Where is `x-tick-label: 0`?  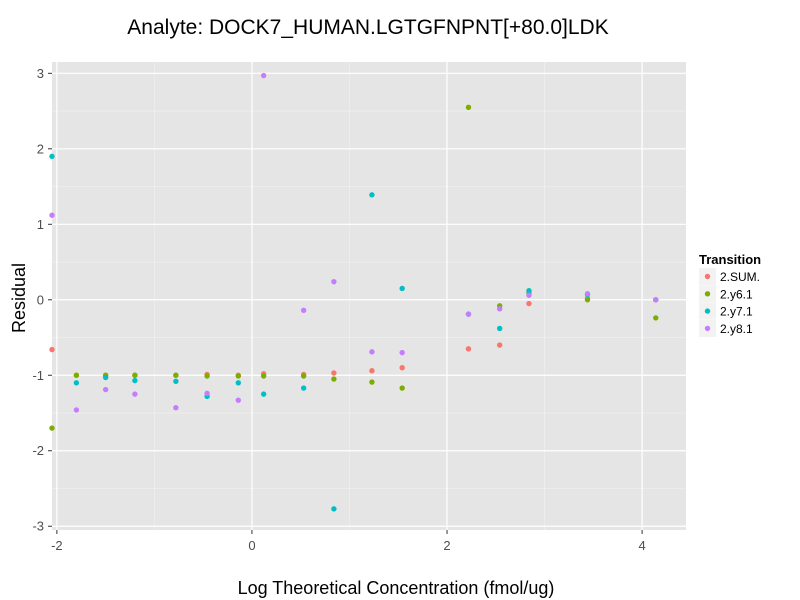
x-tick-label: 0 is located at coordinates (251, 545).